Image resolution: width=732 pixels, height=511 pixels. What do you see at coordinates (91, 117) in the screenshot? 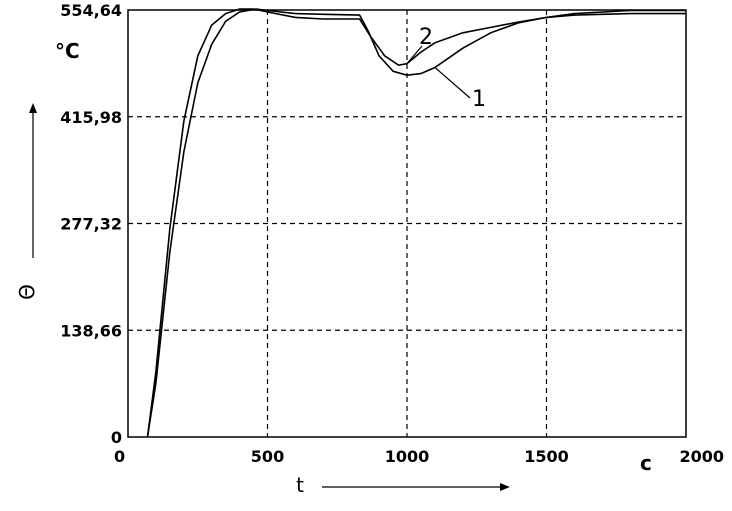
I see `y-tick-label: 415,98` at bounding box center [91, 117].